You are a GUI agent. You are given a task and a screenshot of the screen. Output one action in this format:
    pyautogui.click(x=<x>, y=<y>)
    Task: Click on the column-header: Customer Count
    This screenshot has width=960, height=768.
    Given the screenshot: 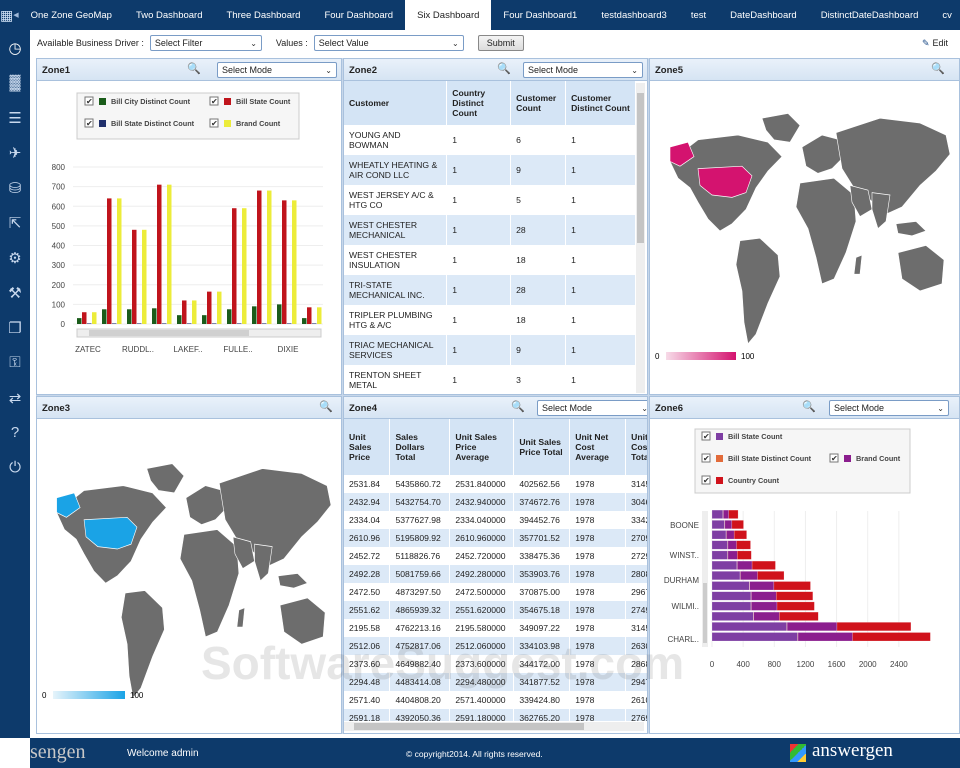 What is the action you would take?
    pyautogui.click(x=538, y=103)
    